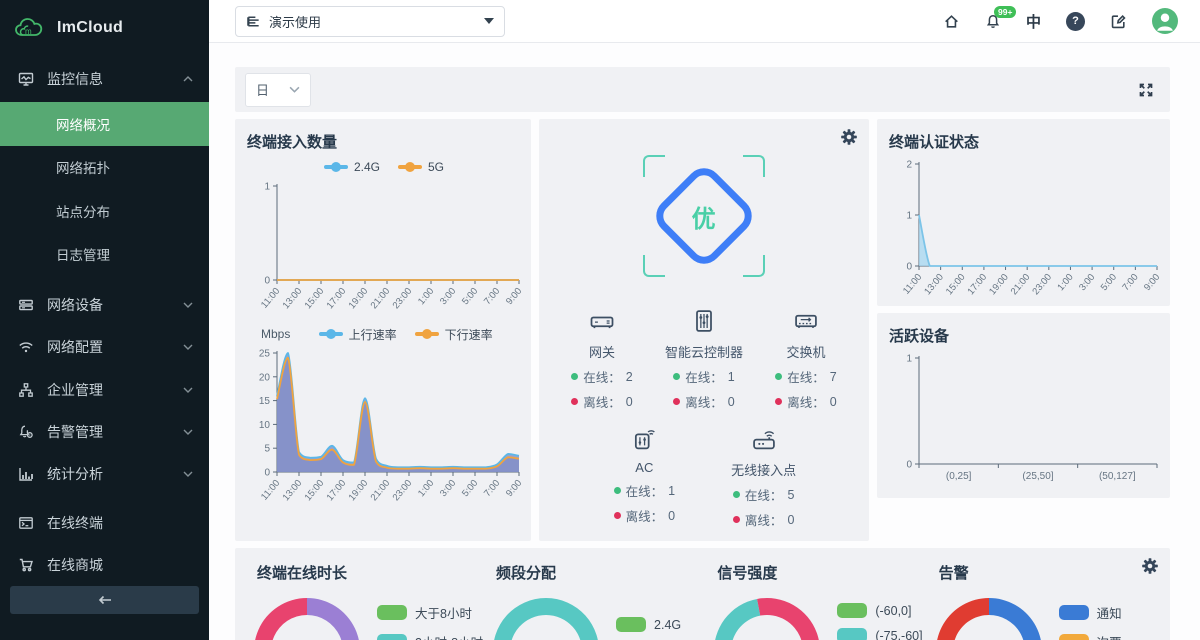 The height and width of the screenshot is (640, 1200). Describe the element at coordinates (880, 634) in the screenshot. I see `legend-item: (-75,-60]` at that location.